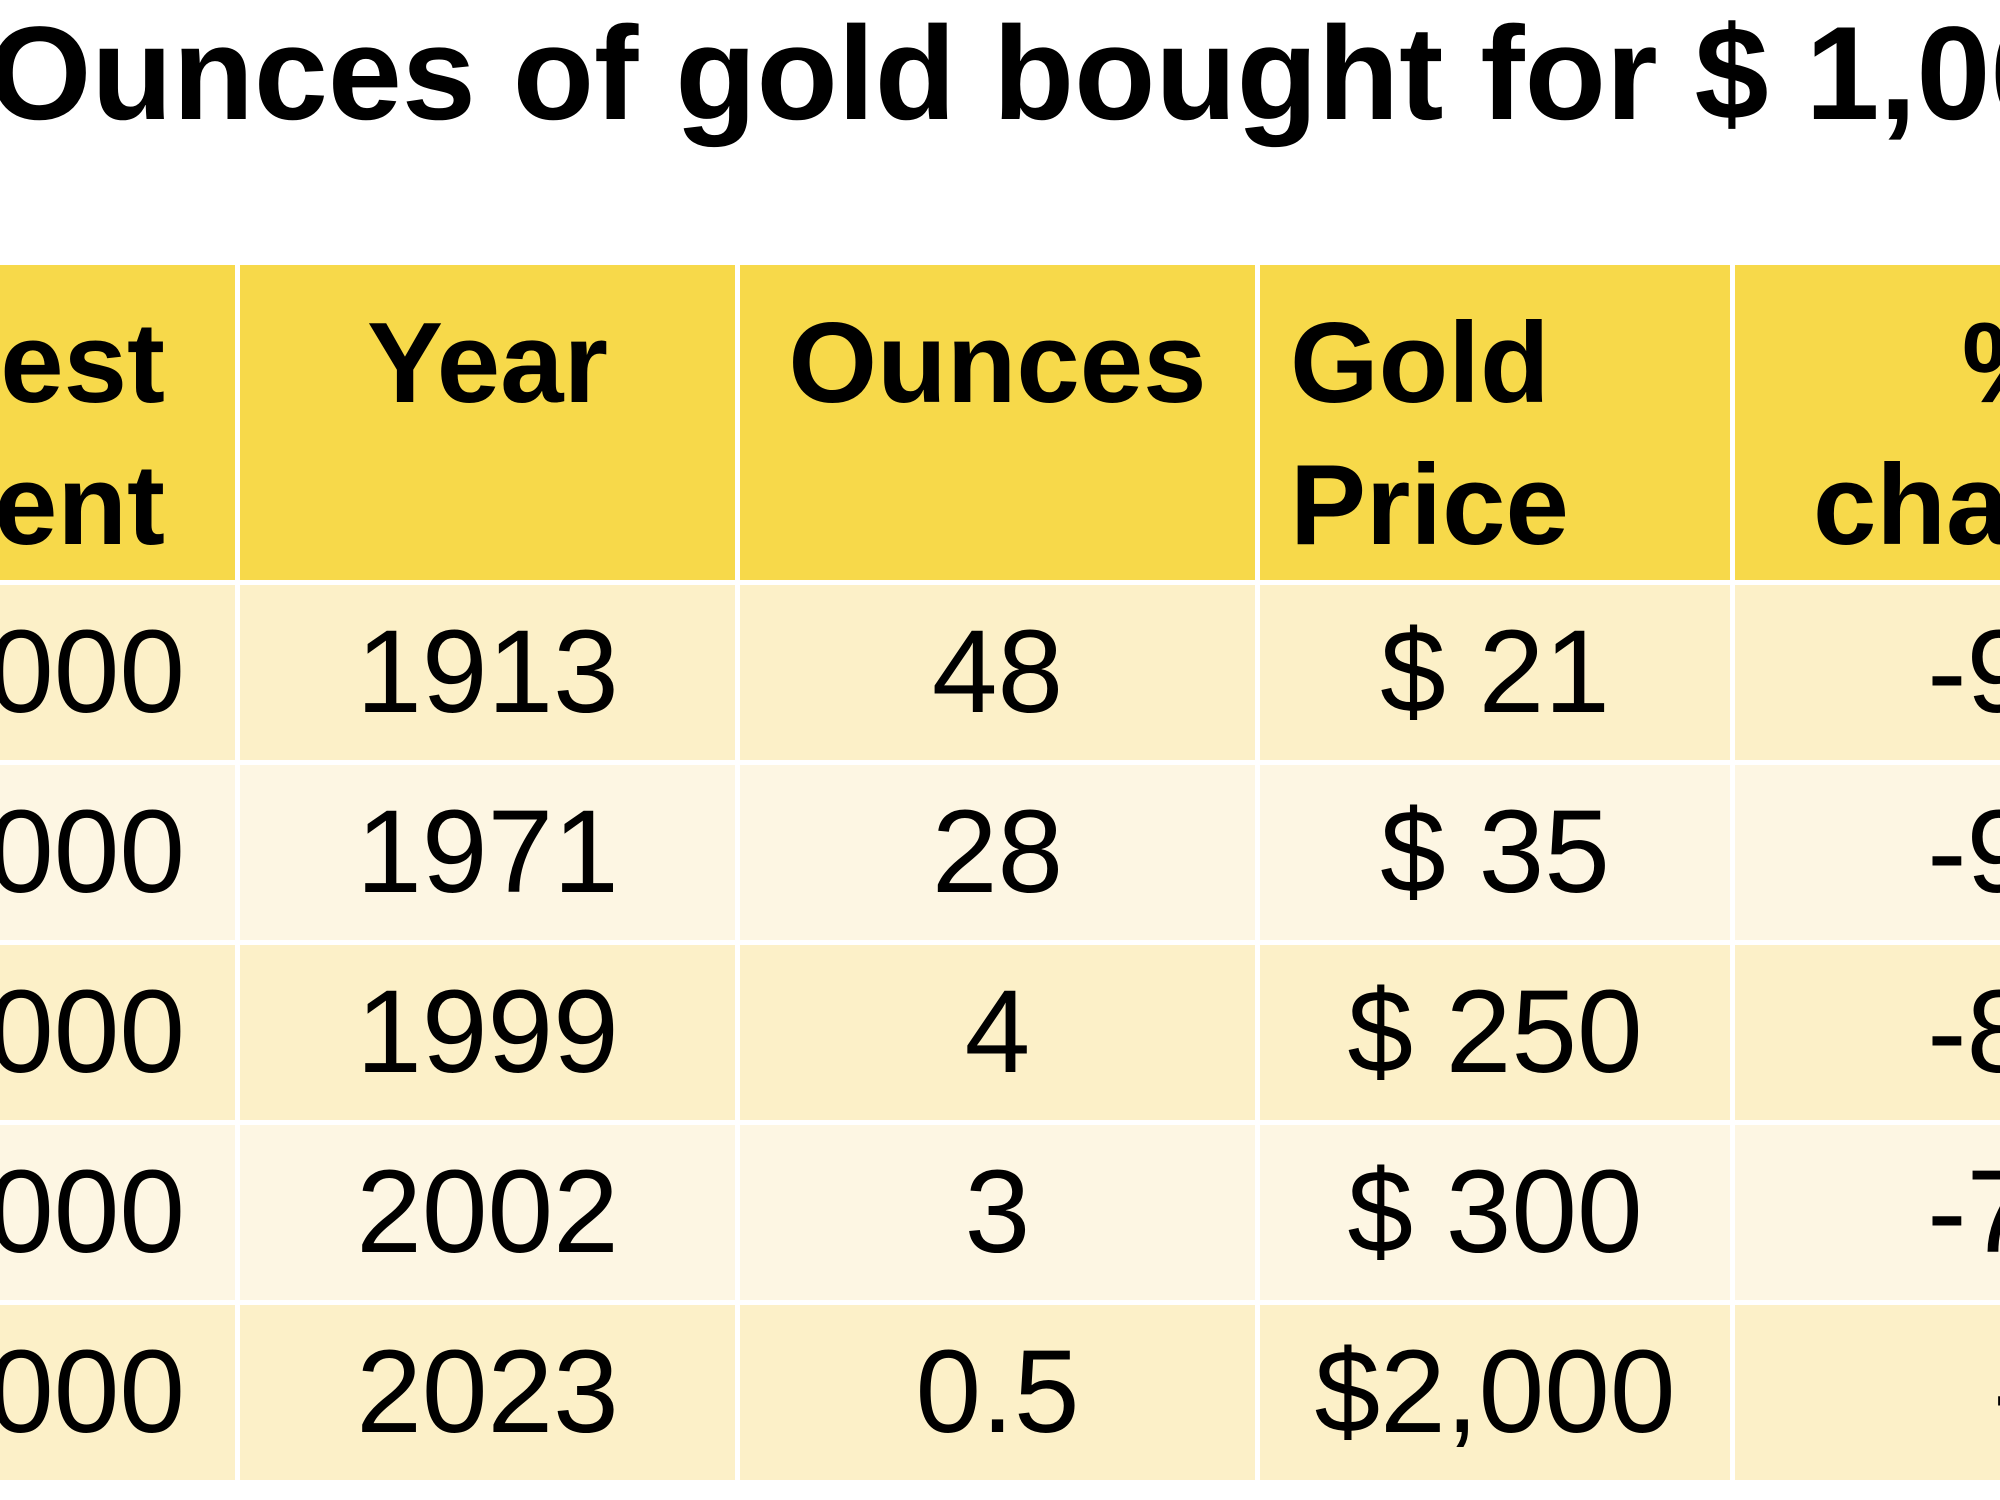  What do you see at coordinates (490, 1392) in the screenshot?
I see `cell-year: 2023` at bounding box center [490, 1392].